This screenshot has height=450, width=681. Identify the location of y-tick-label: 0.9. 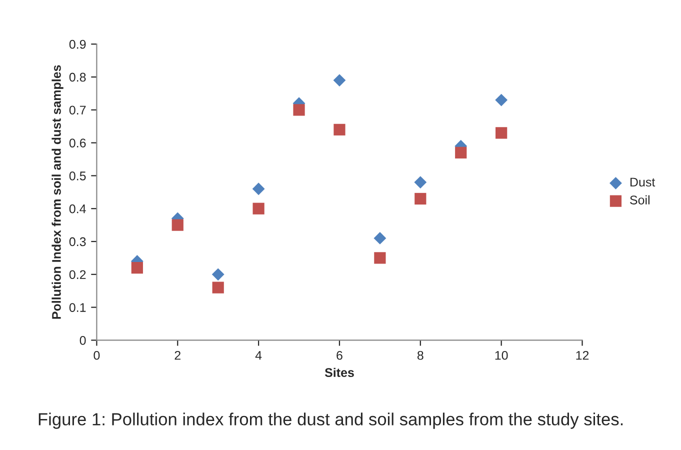
(77, 44).